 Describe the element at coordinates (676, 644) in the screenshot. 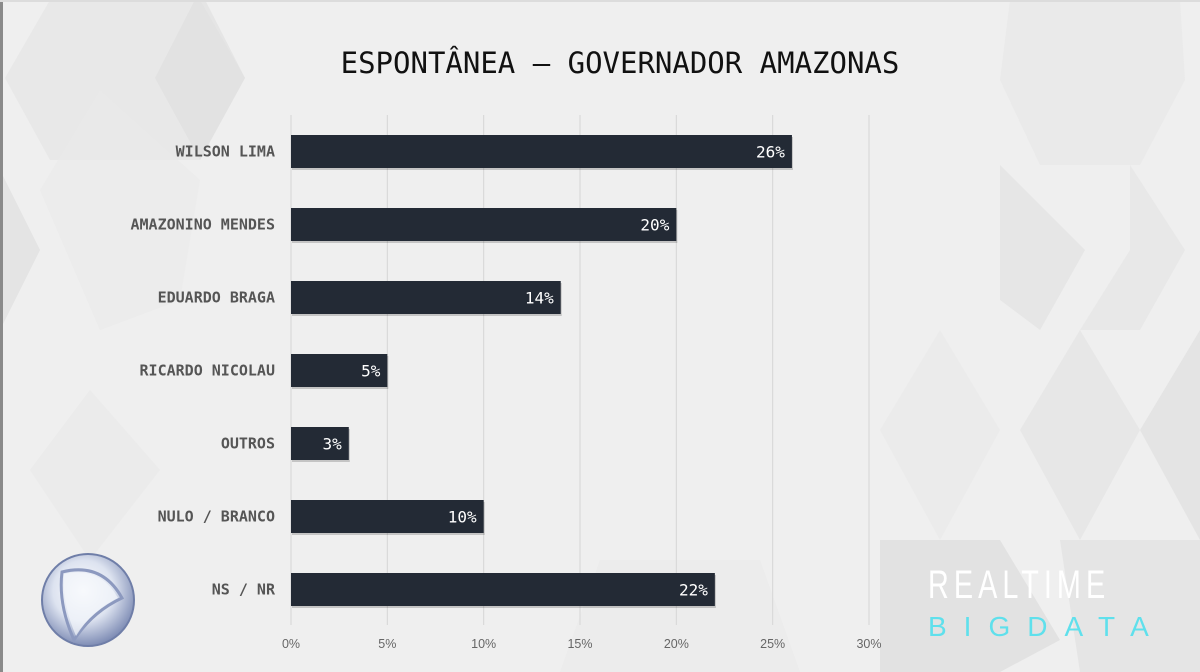

I see `x-tick-label: 20%` at that location.